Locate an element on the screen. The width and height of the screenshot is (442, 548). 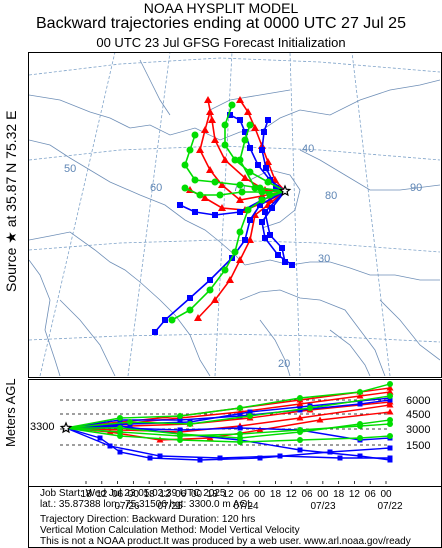
graticule-label: 80 is located at coordinates (331, 196).